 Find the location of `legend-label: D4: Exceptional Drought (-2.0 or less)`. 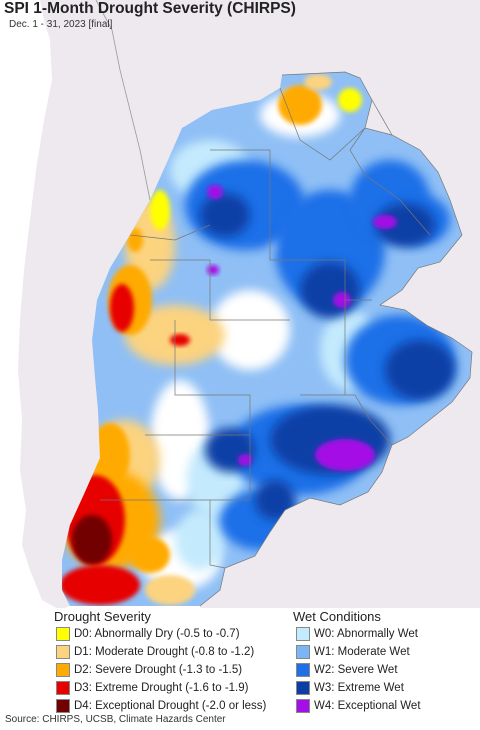

legend-label: D4: Exceptional Drought (-2.0 or less) is located at coordinates (170, 706).